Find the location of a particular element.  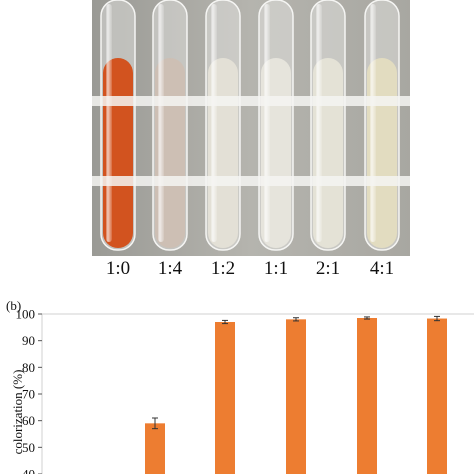

tube-label: 2:1 is located at coordinates (328, 268).